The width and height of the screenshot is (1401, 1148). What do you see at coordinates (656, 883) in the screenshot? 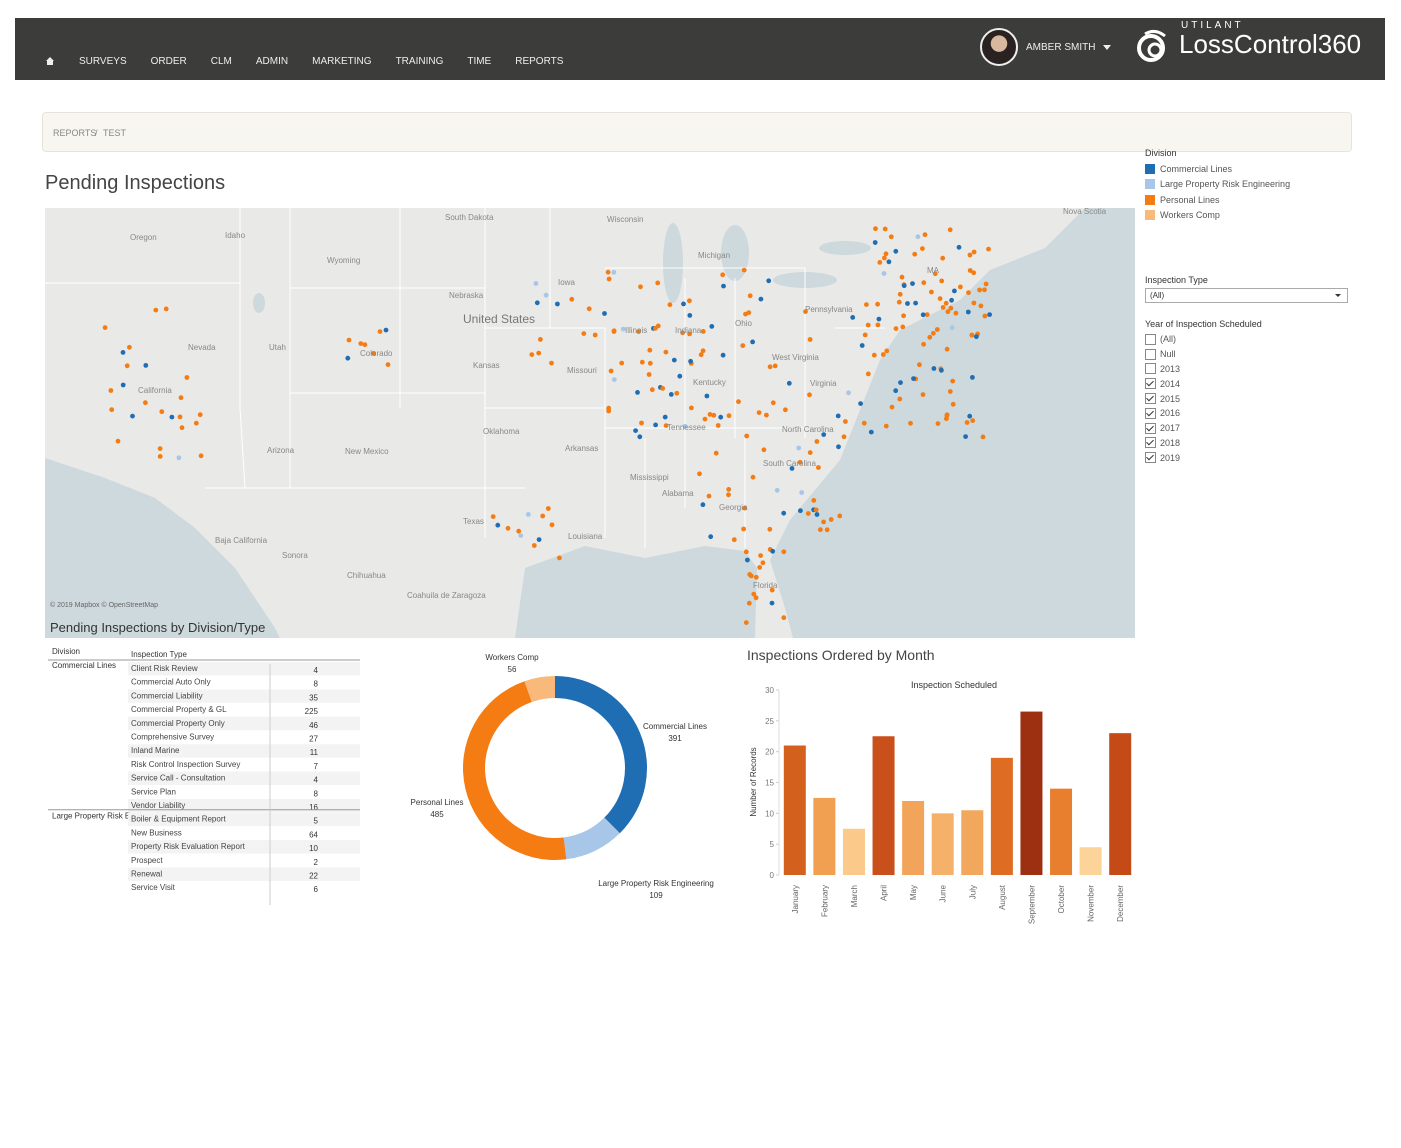
I see `slice-label: Large Property Risk Engineering` at bounding box center [656, 883].